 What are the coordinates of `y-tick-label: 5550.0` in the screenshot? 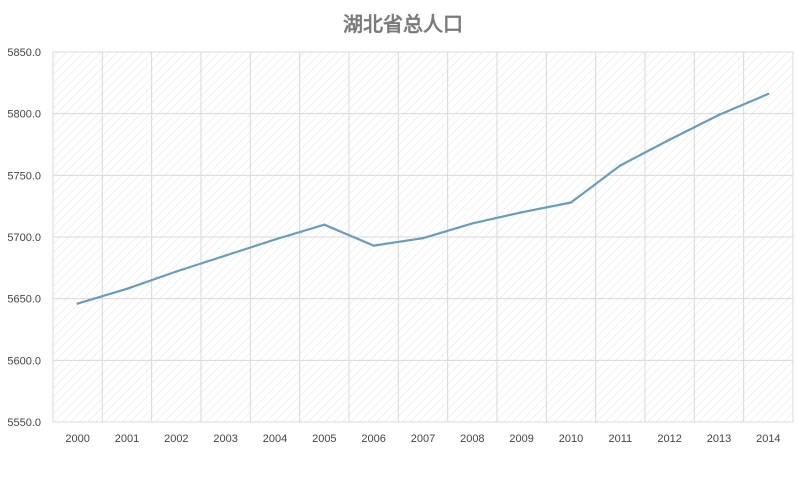 It's located at (24, 423).